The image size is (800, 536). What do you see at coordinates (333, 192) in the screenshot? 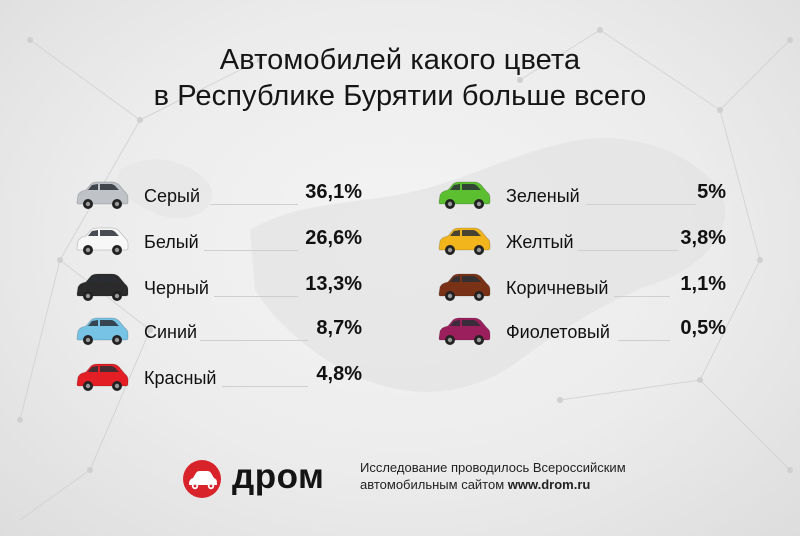
I see `color-share-value: 36,1%` at bounding box center [333, 192].